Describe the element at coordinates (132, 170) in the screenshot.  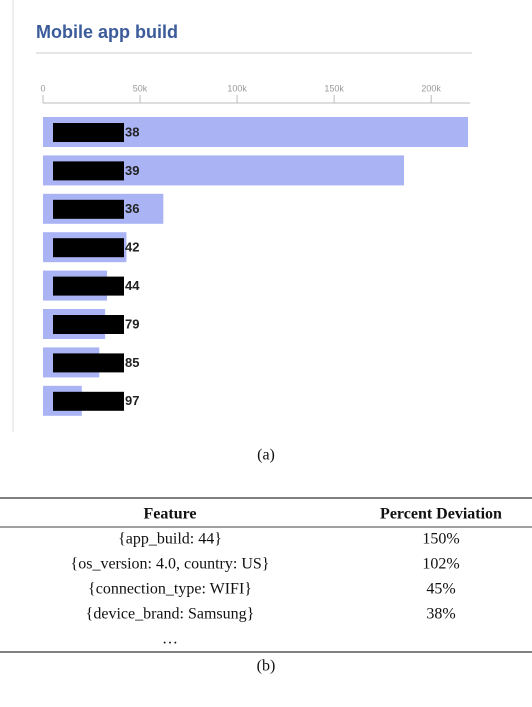
I see `category-label: 39` at that location.